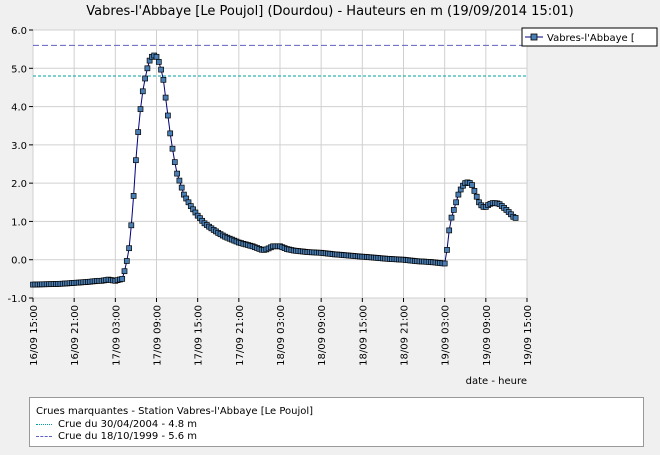  Describe the element at coordinates (405, 335) in the screenshot. I see `x-tick-label: 18/09 21:00` at that location.